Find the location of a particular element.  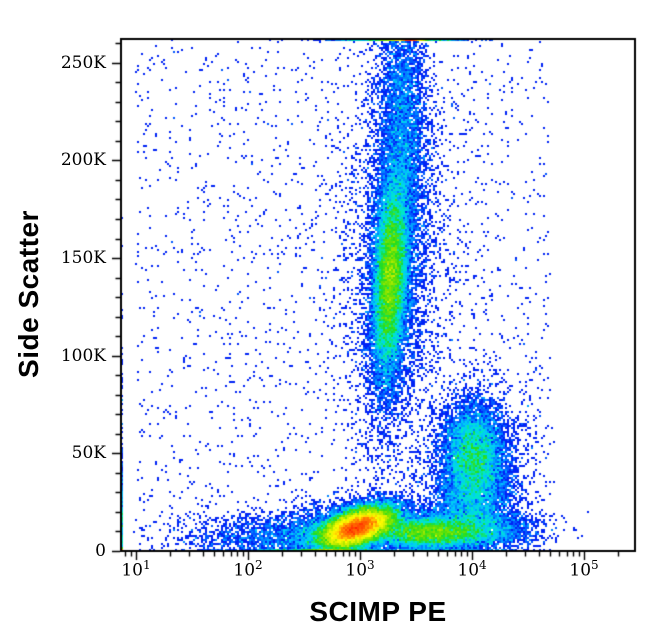

x-tick-label: 10¹ is located at coordinates (136, 569).